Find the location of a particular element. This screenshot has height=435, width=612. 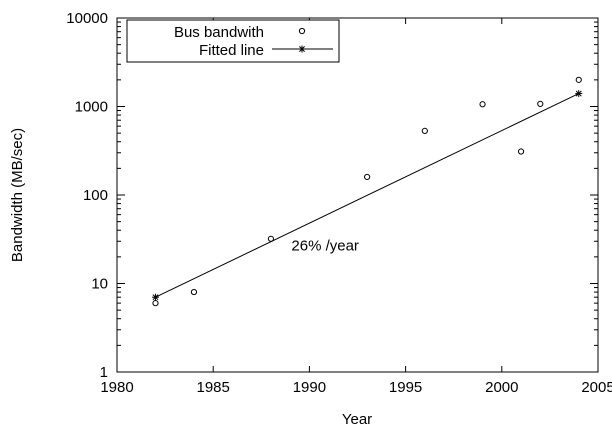

y-tick-label: 1 is located at coordinates (104, 372).